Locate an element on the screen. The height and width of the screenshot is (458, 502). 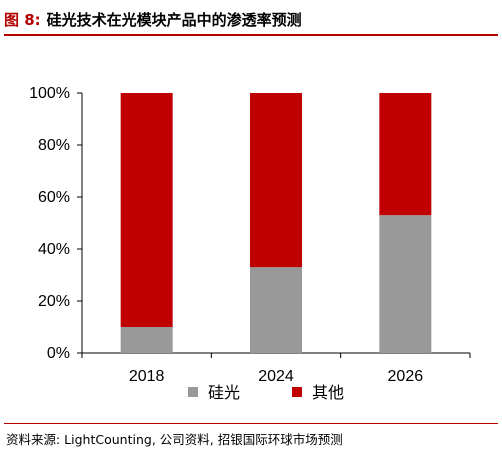
y-tick-label: 60% is located at coordinates (54, 197).